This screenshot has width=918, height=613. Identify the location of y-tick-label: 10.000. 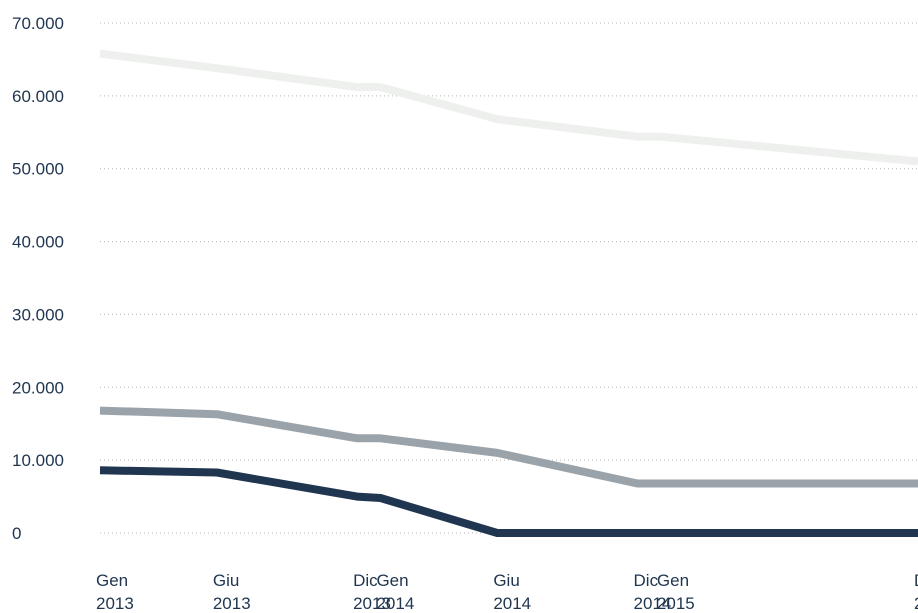
(38, 460).